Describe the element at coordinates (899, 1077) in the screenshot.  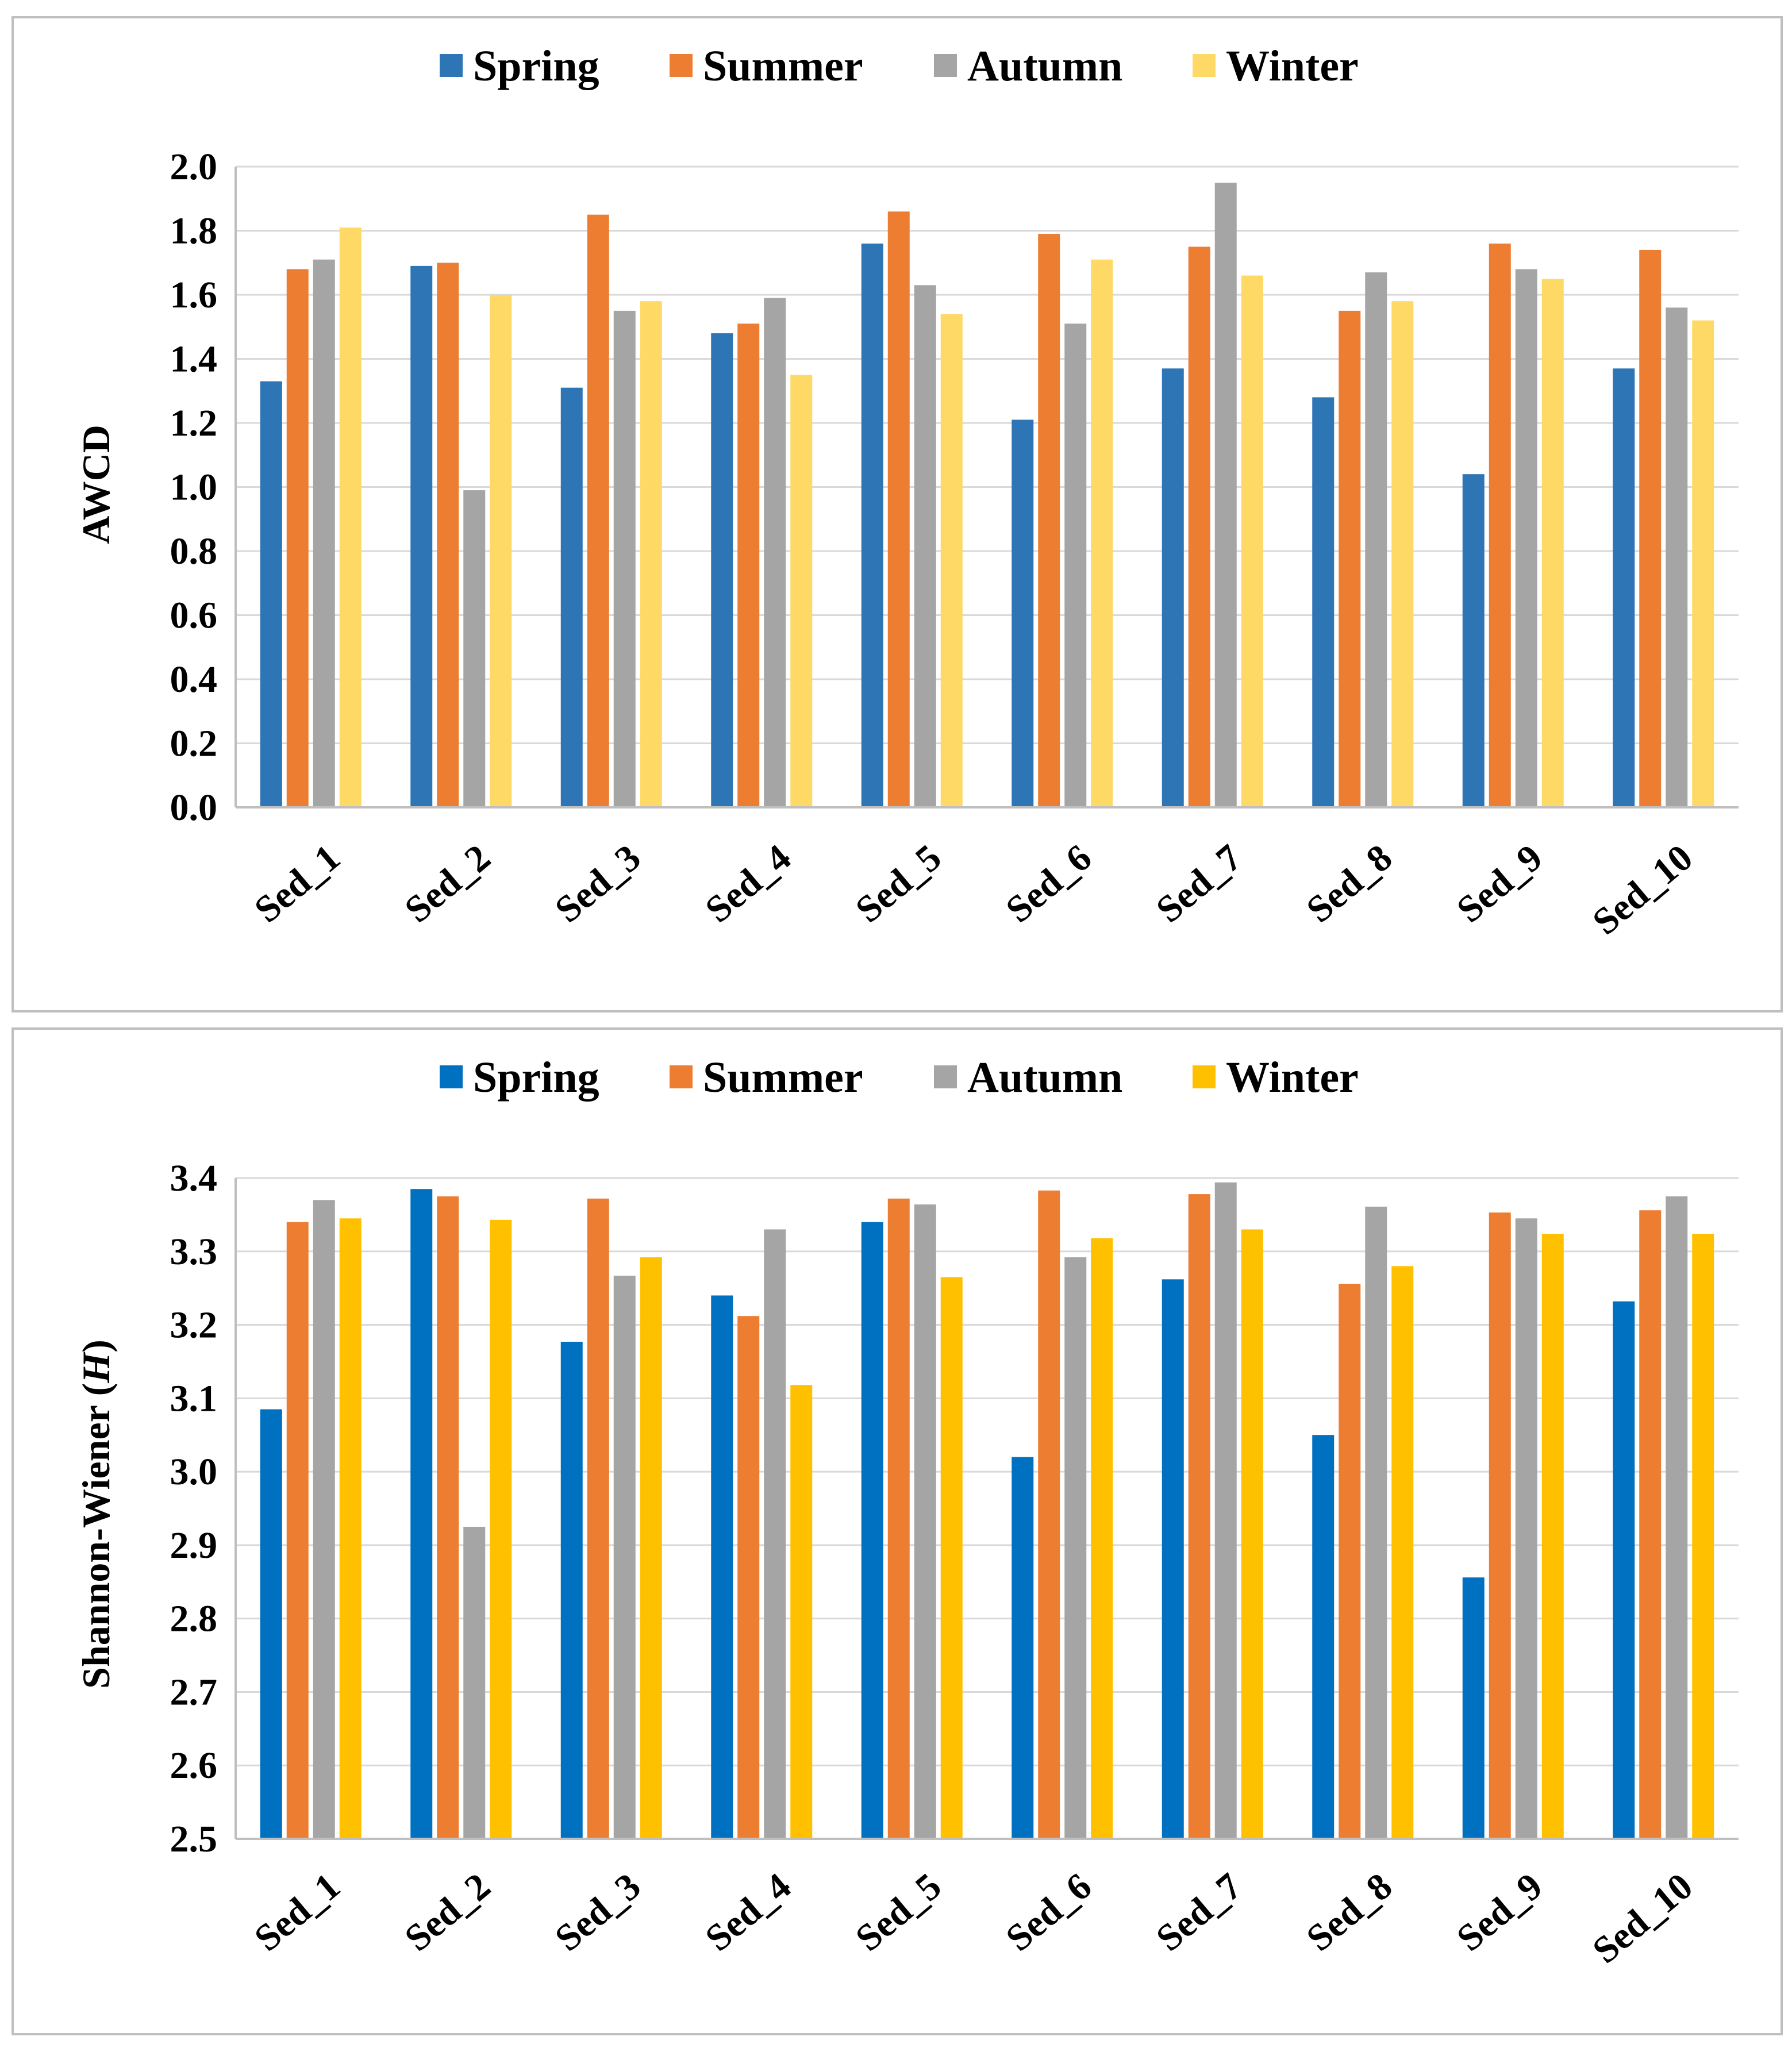
I see `shannon-legend: Spring Summer Autumn Winter` at that location.